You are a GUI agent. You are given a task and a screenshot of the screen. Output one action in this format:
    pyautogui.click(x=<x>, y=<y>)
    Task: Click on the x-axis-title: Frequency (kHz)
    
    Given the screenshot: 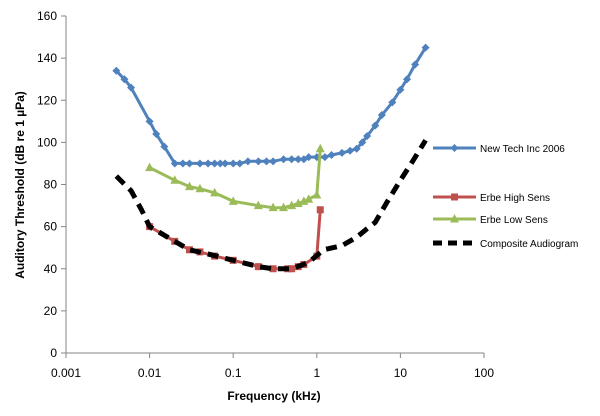 What is the action you would take?
    pyautogui.click(x=273, y=396)
    